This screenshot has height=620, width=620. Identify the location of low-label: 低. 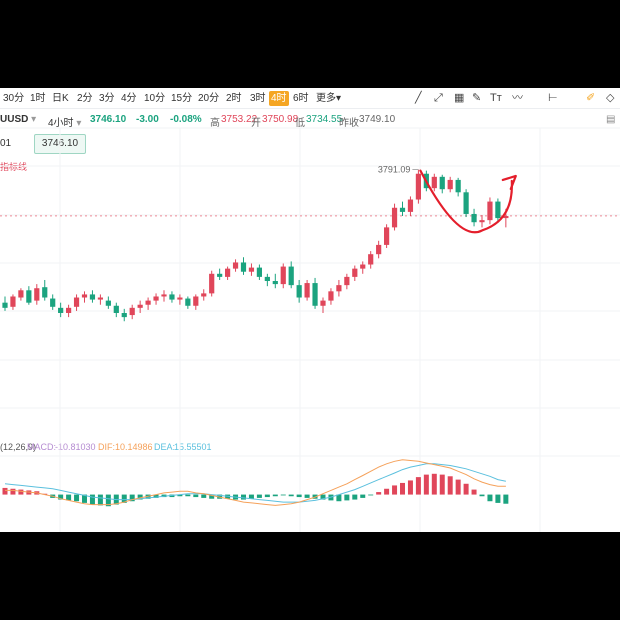
(300, 123).